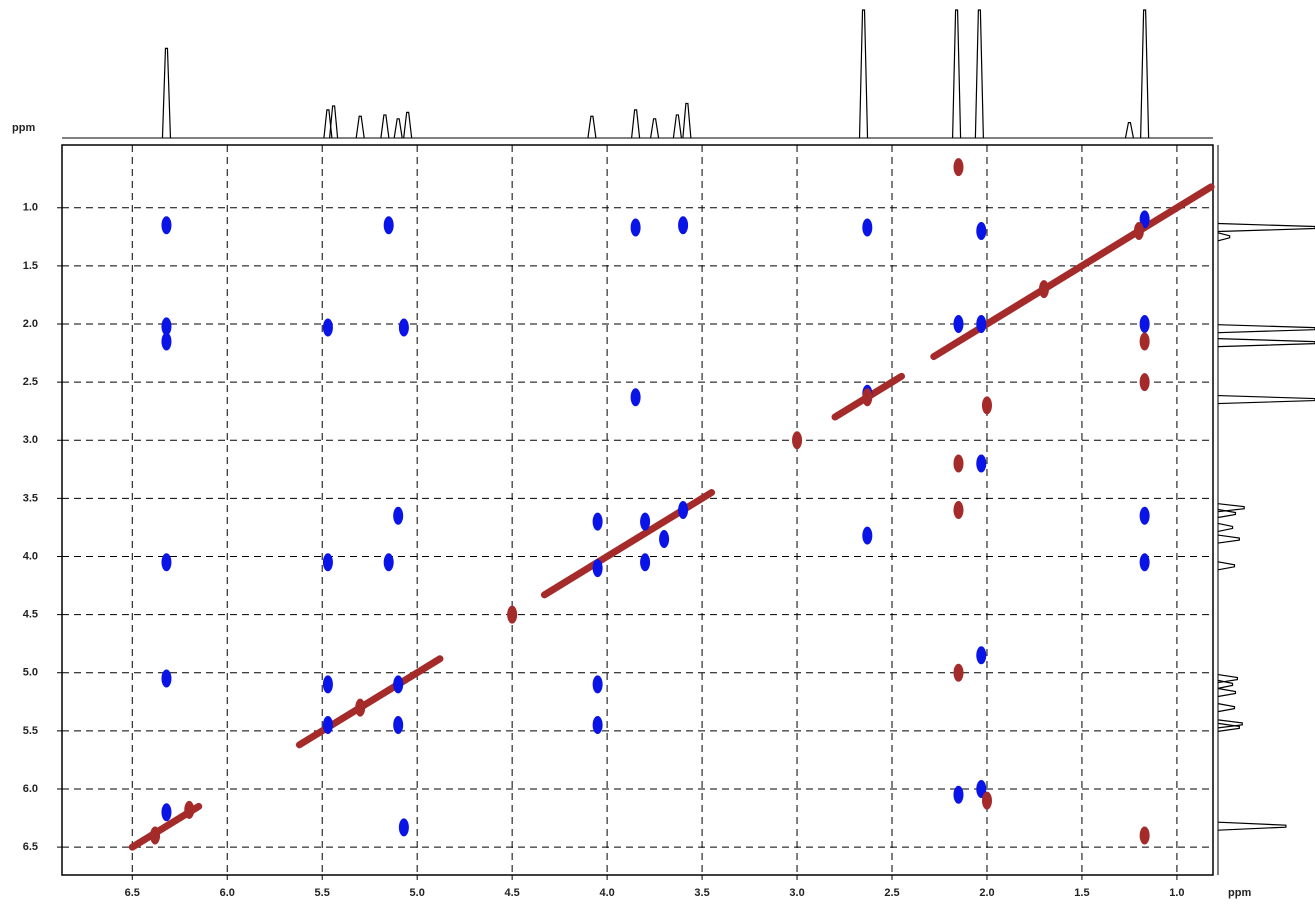  I want to click on x-tick-label: 1.5, so click(1081, 893).